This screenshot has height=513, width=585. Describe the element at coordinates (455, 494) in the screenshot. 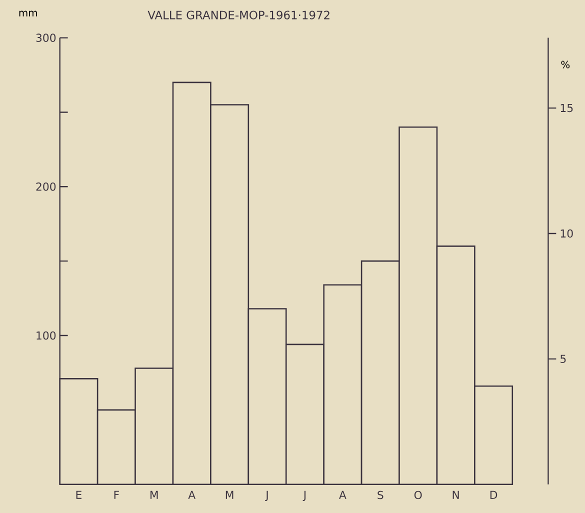

I see `x-tick-label: N` at that location.